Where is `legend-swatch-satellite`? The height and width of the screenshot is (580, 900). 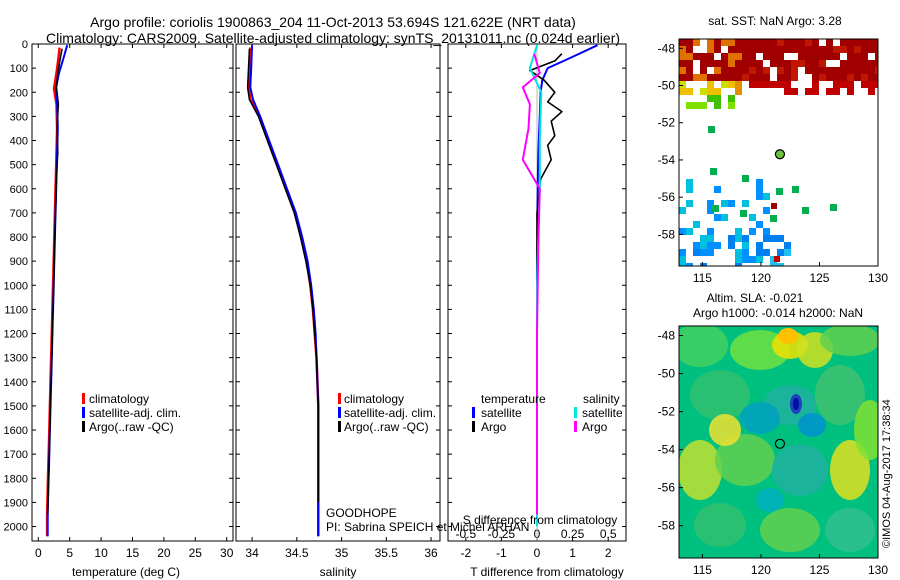 legend-swatch-satellite is located at coordinates (83, 412).